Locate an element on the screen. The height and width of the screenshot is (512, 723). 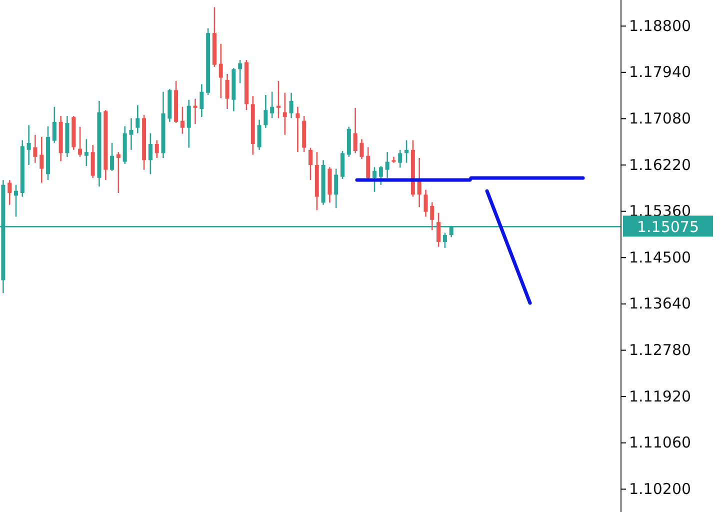
y-tick-label: 1.17080 is located at coordinates (660, 118).